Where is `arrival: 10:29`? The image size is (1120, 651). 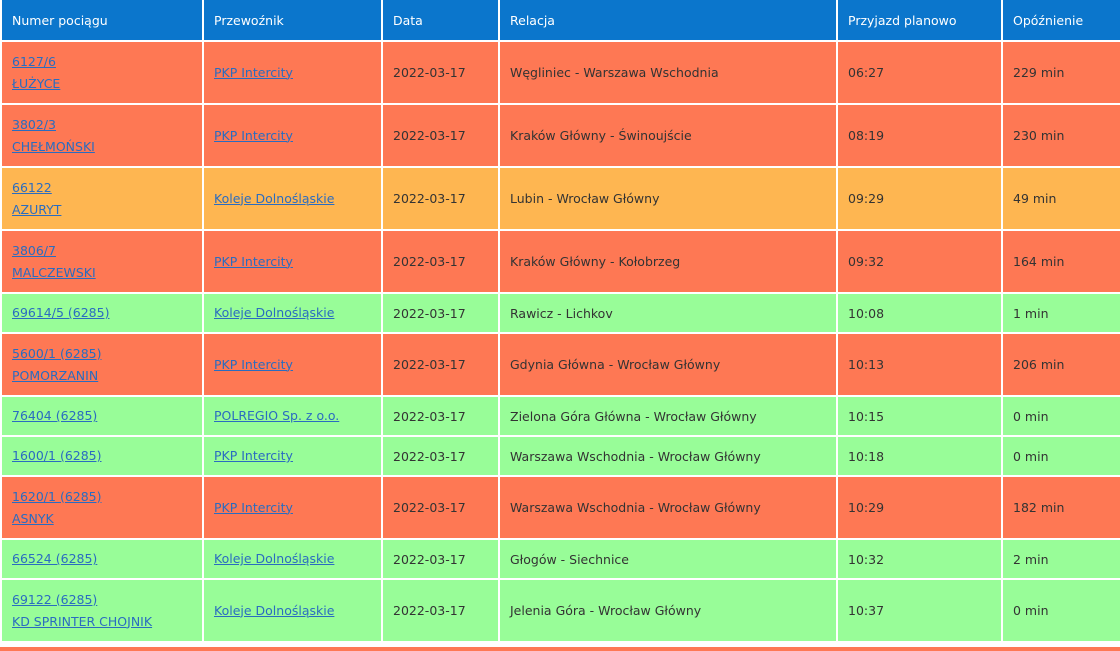
arrival: 10:29 is located at coordinates (866, 507).